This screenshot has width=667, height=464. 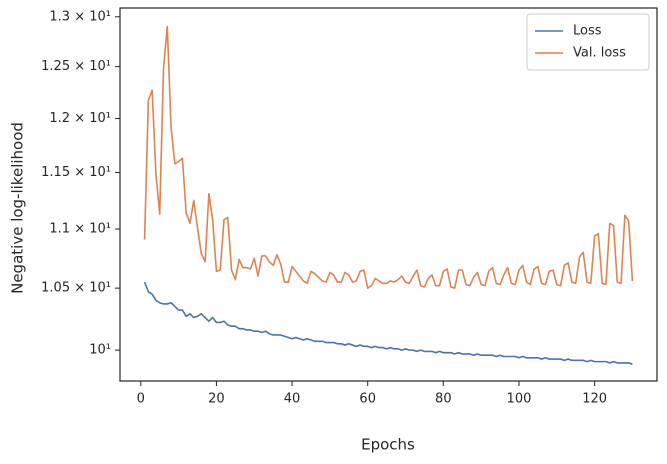 I want to click on x-tick-label: 40, so click(x=292, y=399).